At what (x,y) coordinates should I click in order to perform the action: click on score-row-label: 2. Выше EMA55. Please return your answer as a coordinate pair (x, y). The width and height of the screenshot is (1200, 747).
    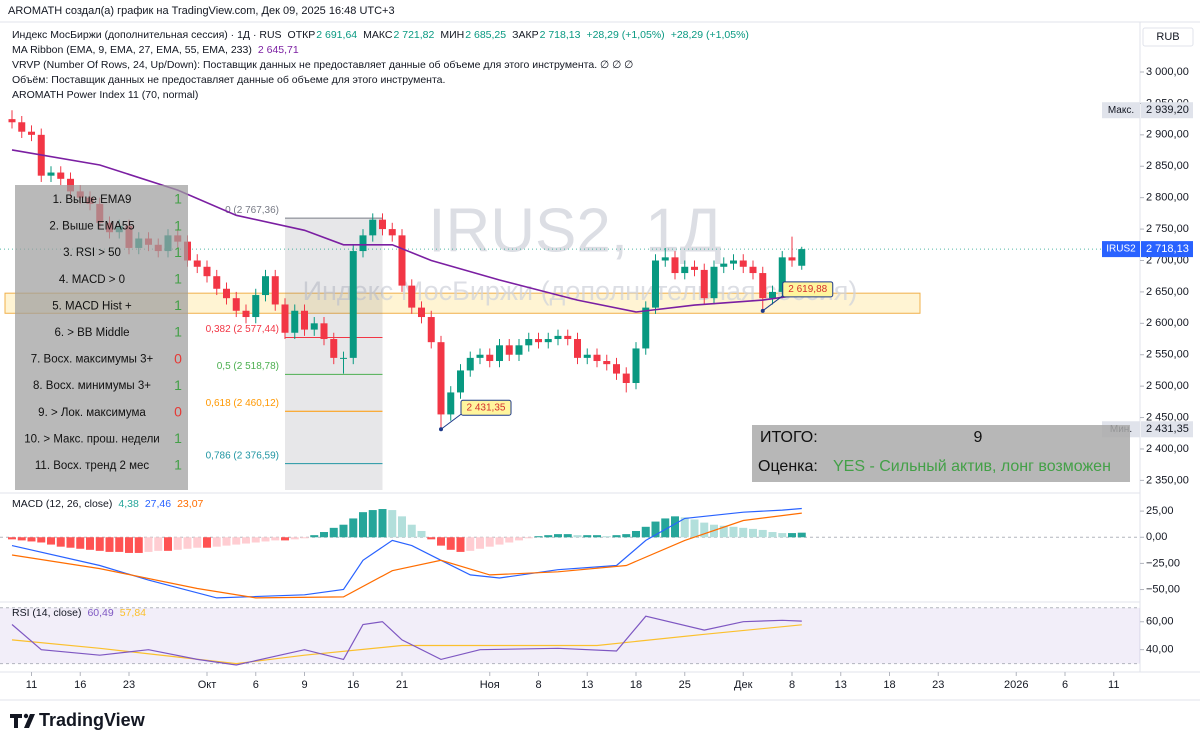
    Looking at the image, I should click on (91, 227).